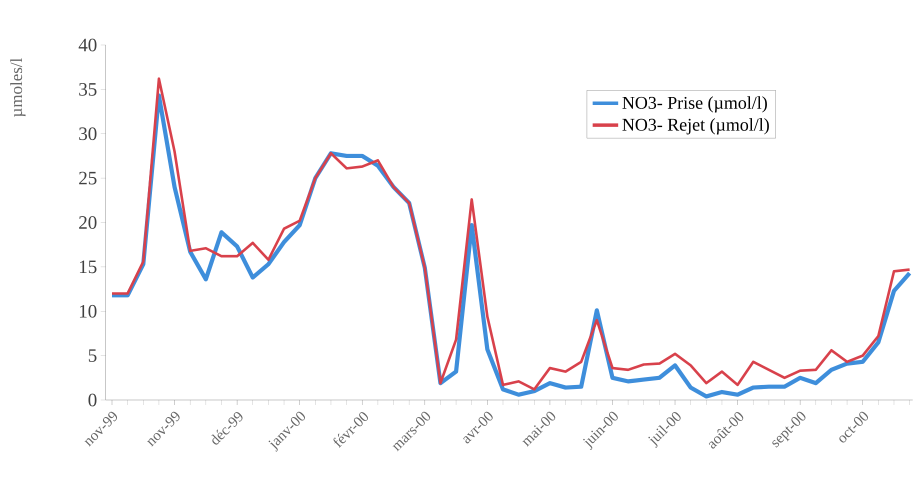 The width and height of the screenshot is (919, 489). What do you see at coordinates (18, 87) in the screenshot?
I see `y-axis-title: µmoles/l` at bounding box center [18, 87].